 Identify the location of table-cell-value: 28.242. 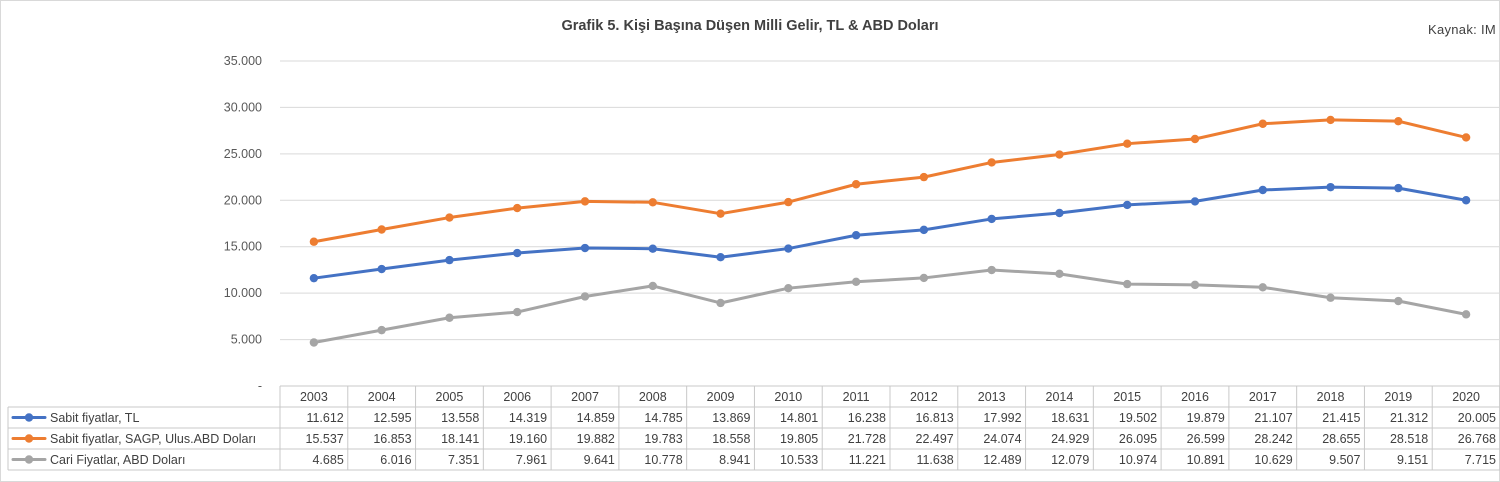
(1273, 439).